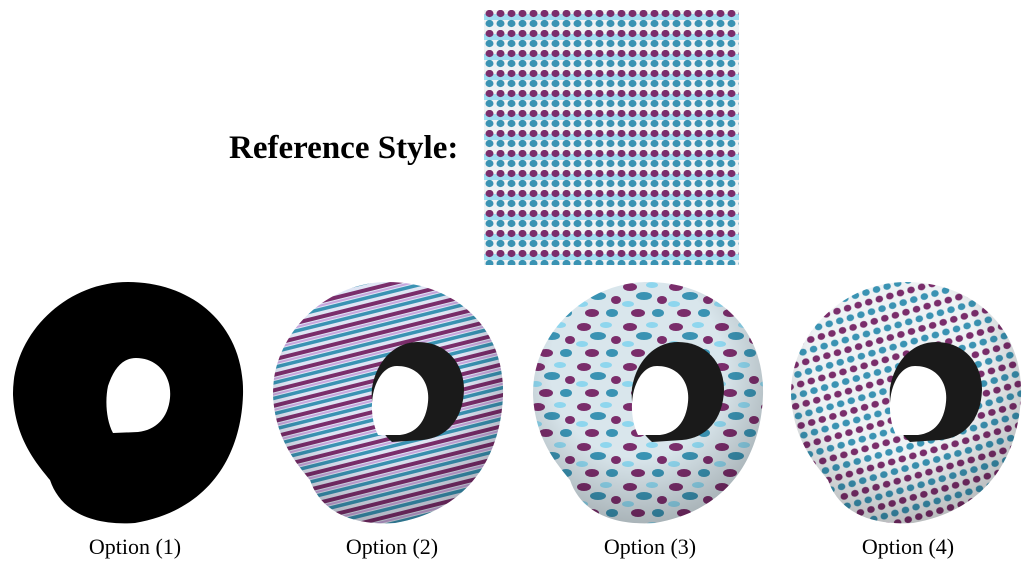 This screenshot has height=572, width=1030. What do you see at coordinates (908, 402) in the screenshot?
I see `option-4-render` at bounding box center [908, 402].